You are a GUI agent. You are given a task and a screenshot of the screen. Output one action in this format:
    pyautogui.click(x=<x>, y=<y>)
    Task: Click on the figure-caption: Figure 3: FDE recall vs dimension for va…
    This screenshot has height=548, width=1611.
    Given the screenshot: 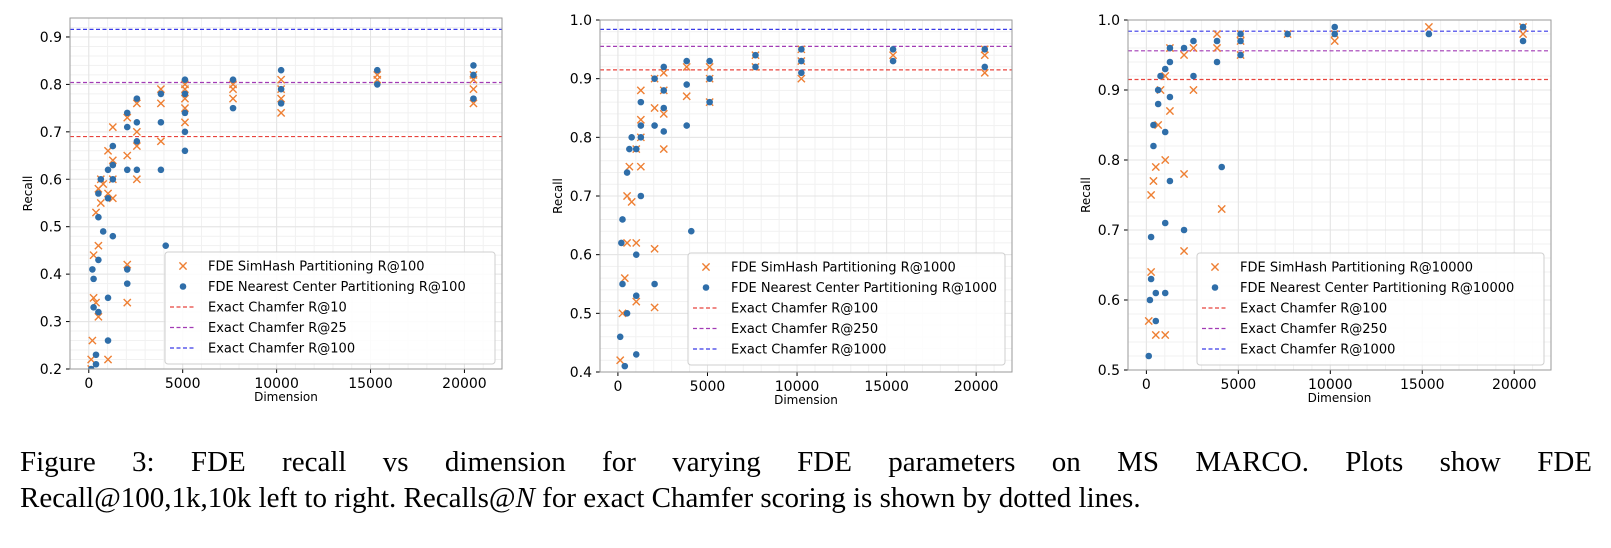 What is the action you would take?
    pyautogui.click(x=806, y=480)
    